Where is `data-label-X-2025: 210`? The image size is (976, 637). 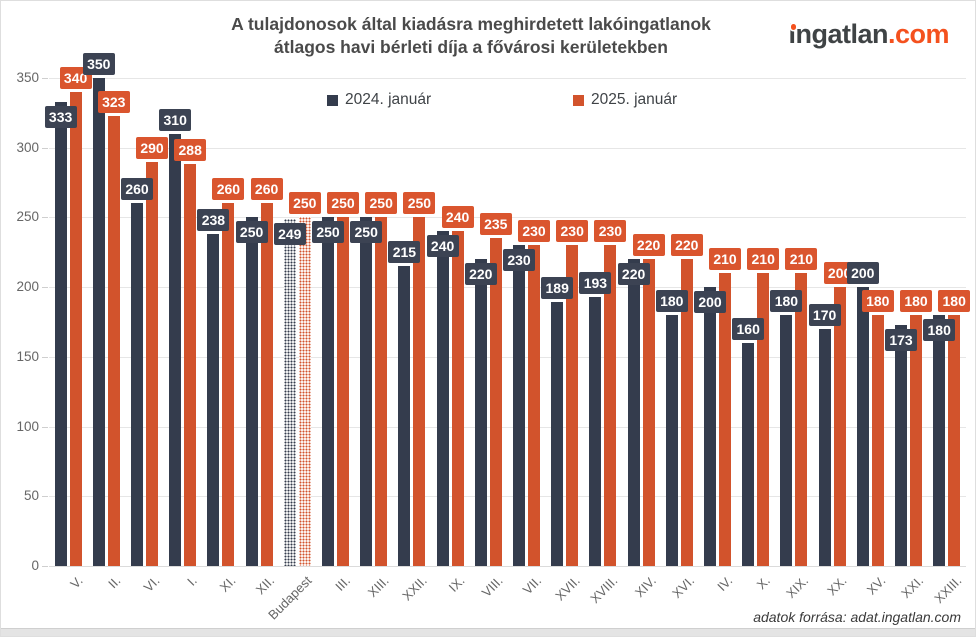
data-label-X-2025: 210 is located at coordinates (763, 259).